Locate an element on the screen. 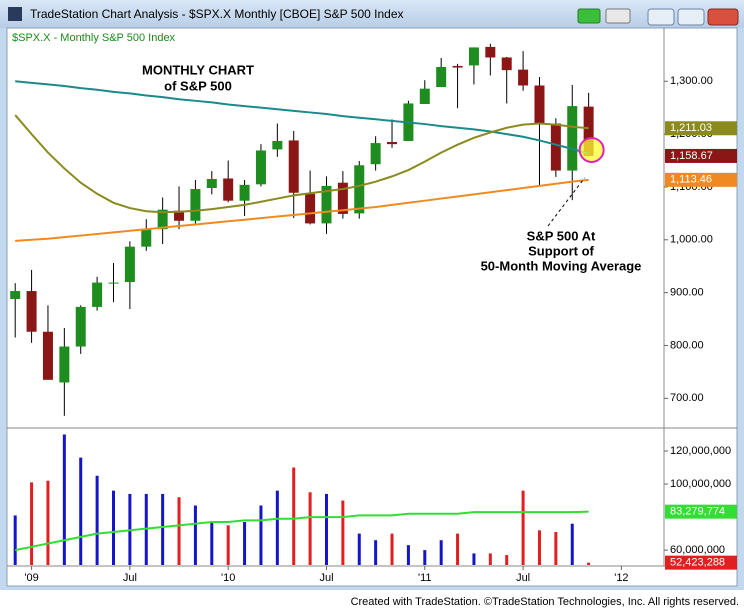 This screenshot has height=609, width=744. x-tick-label: '09 is located at coordinates (31, 578).